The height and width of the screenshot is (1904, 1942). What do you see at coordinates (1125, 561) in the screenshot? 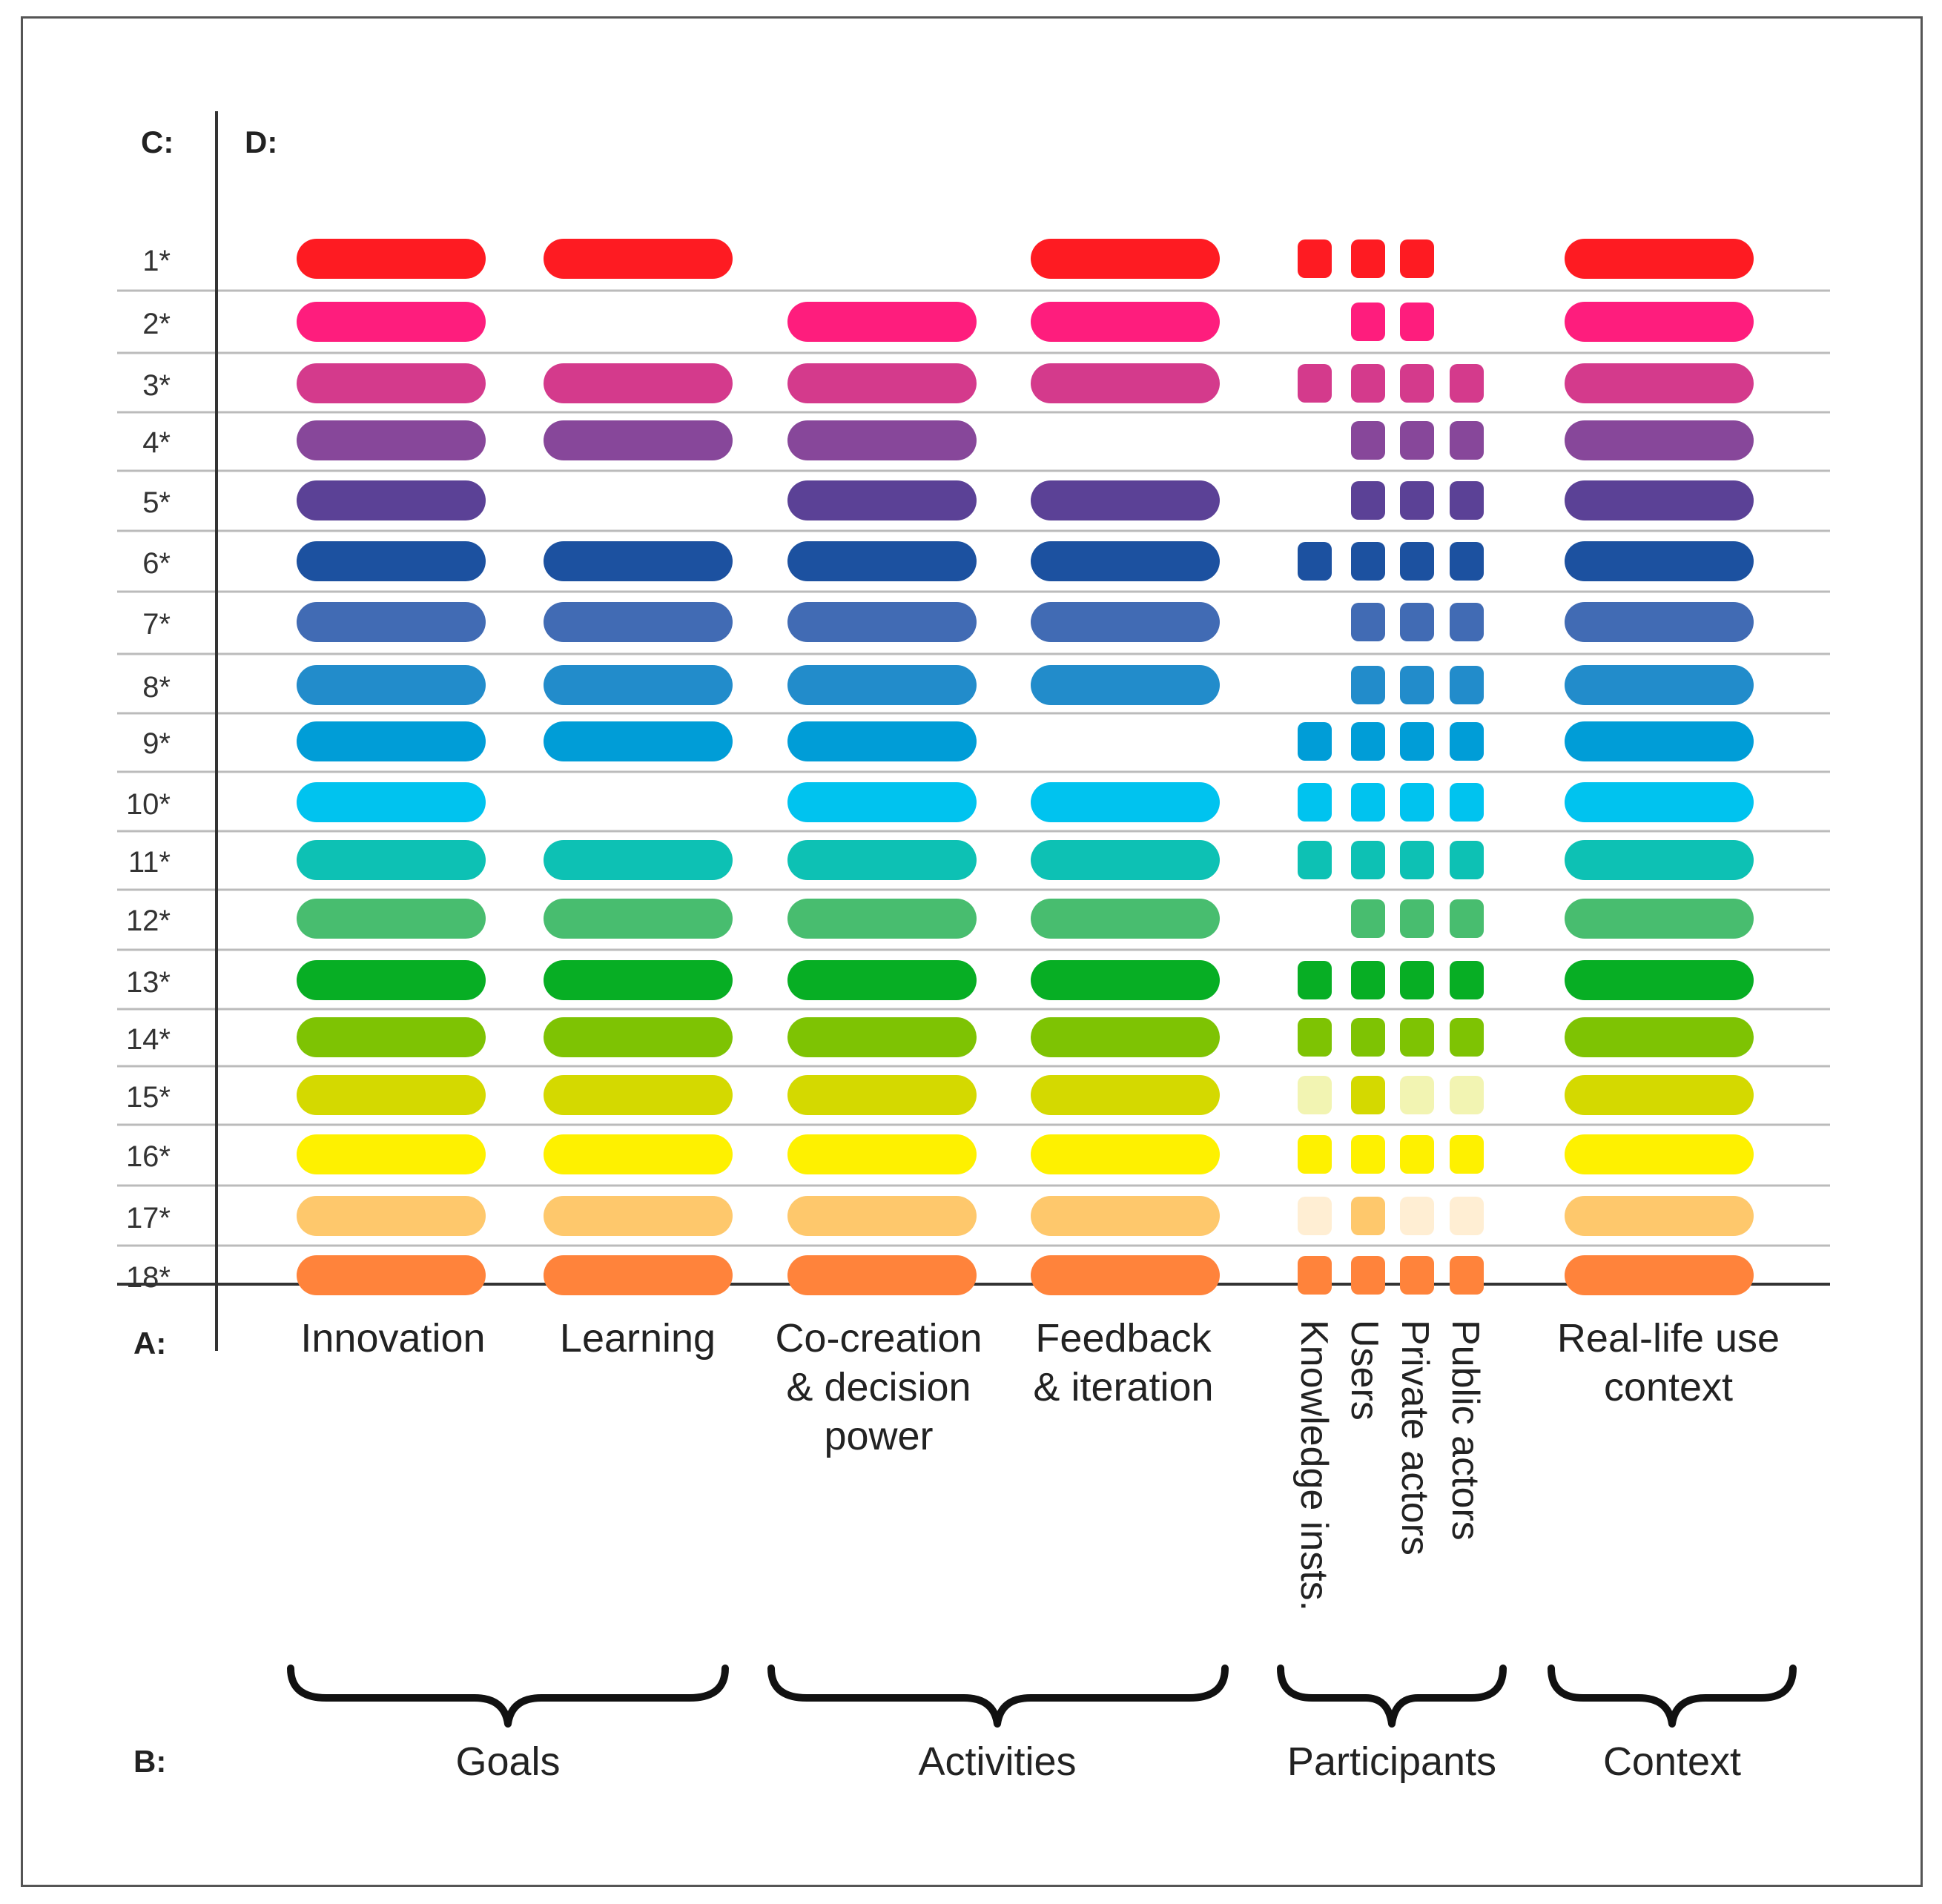
I see `bar-row6-col4` at bounding box center [1125, 561].